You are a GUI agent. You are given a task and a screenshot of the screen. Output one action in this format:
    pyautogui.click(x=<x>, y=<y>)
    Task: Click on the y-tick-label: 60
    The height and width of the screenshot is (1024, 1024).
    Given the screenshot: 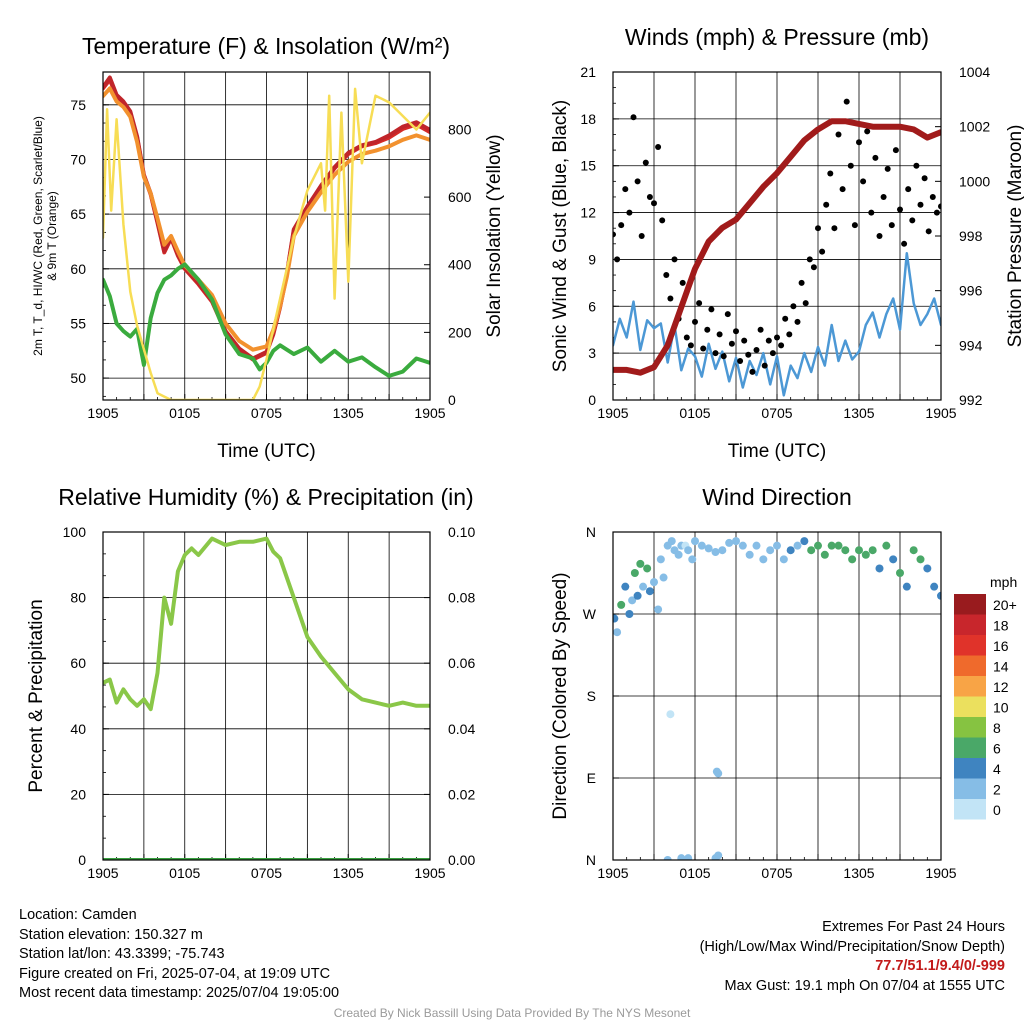 What is the action you would take?
    pyautogui.click(x=78, y=269)
    